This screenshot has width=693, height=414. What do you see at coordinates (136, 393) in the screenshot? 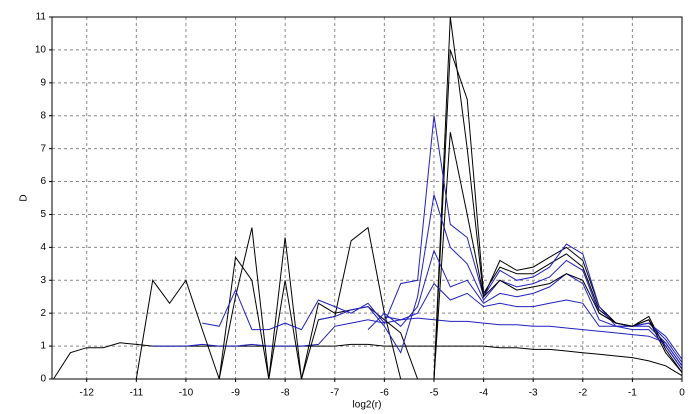
I see `x-tick-label: -11` at bounding box center [136, 393].